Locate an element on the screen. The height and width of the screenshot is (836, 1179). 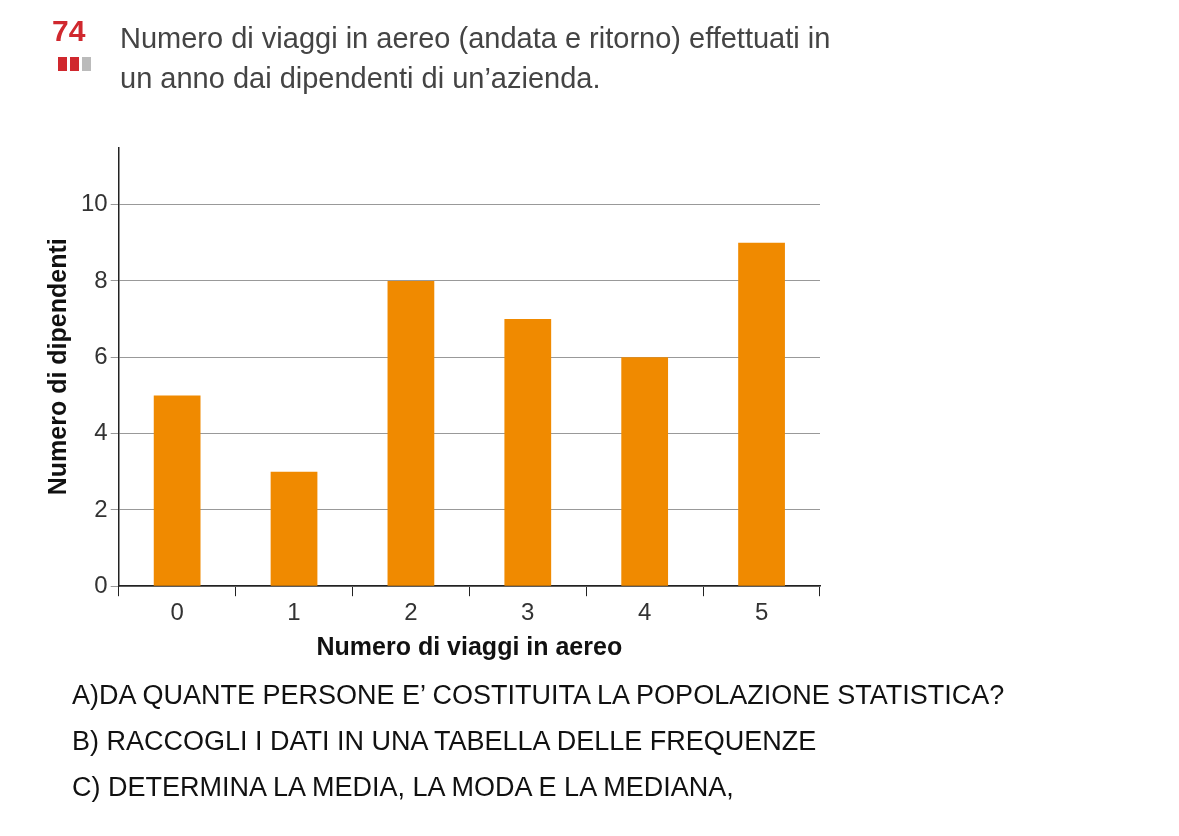
x-tick-label: 1 is located at coordinates (294, 612).